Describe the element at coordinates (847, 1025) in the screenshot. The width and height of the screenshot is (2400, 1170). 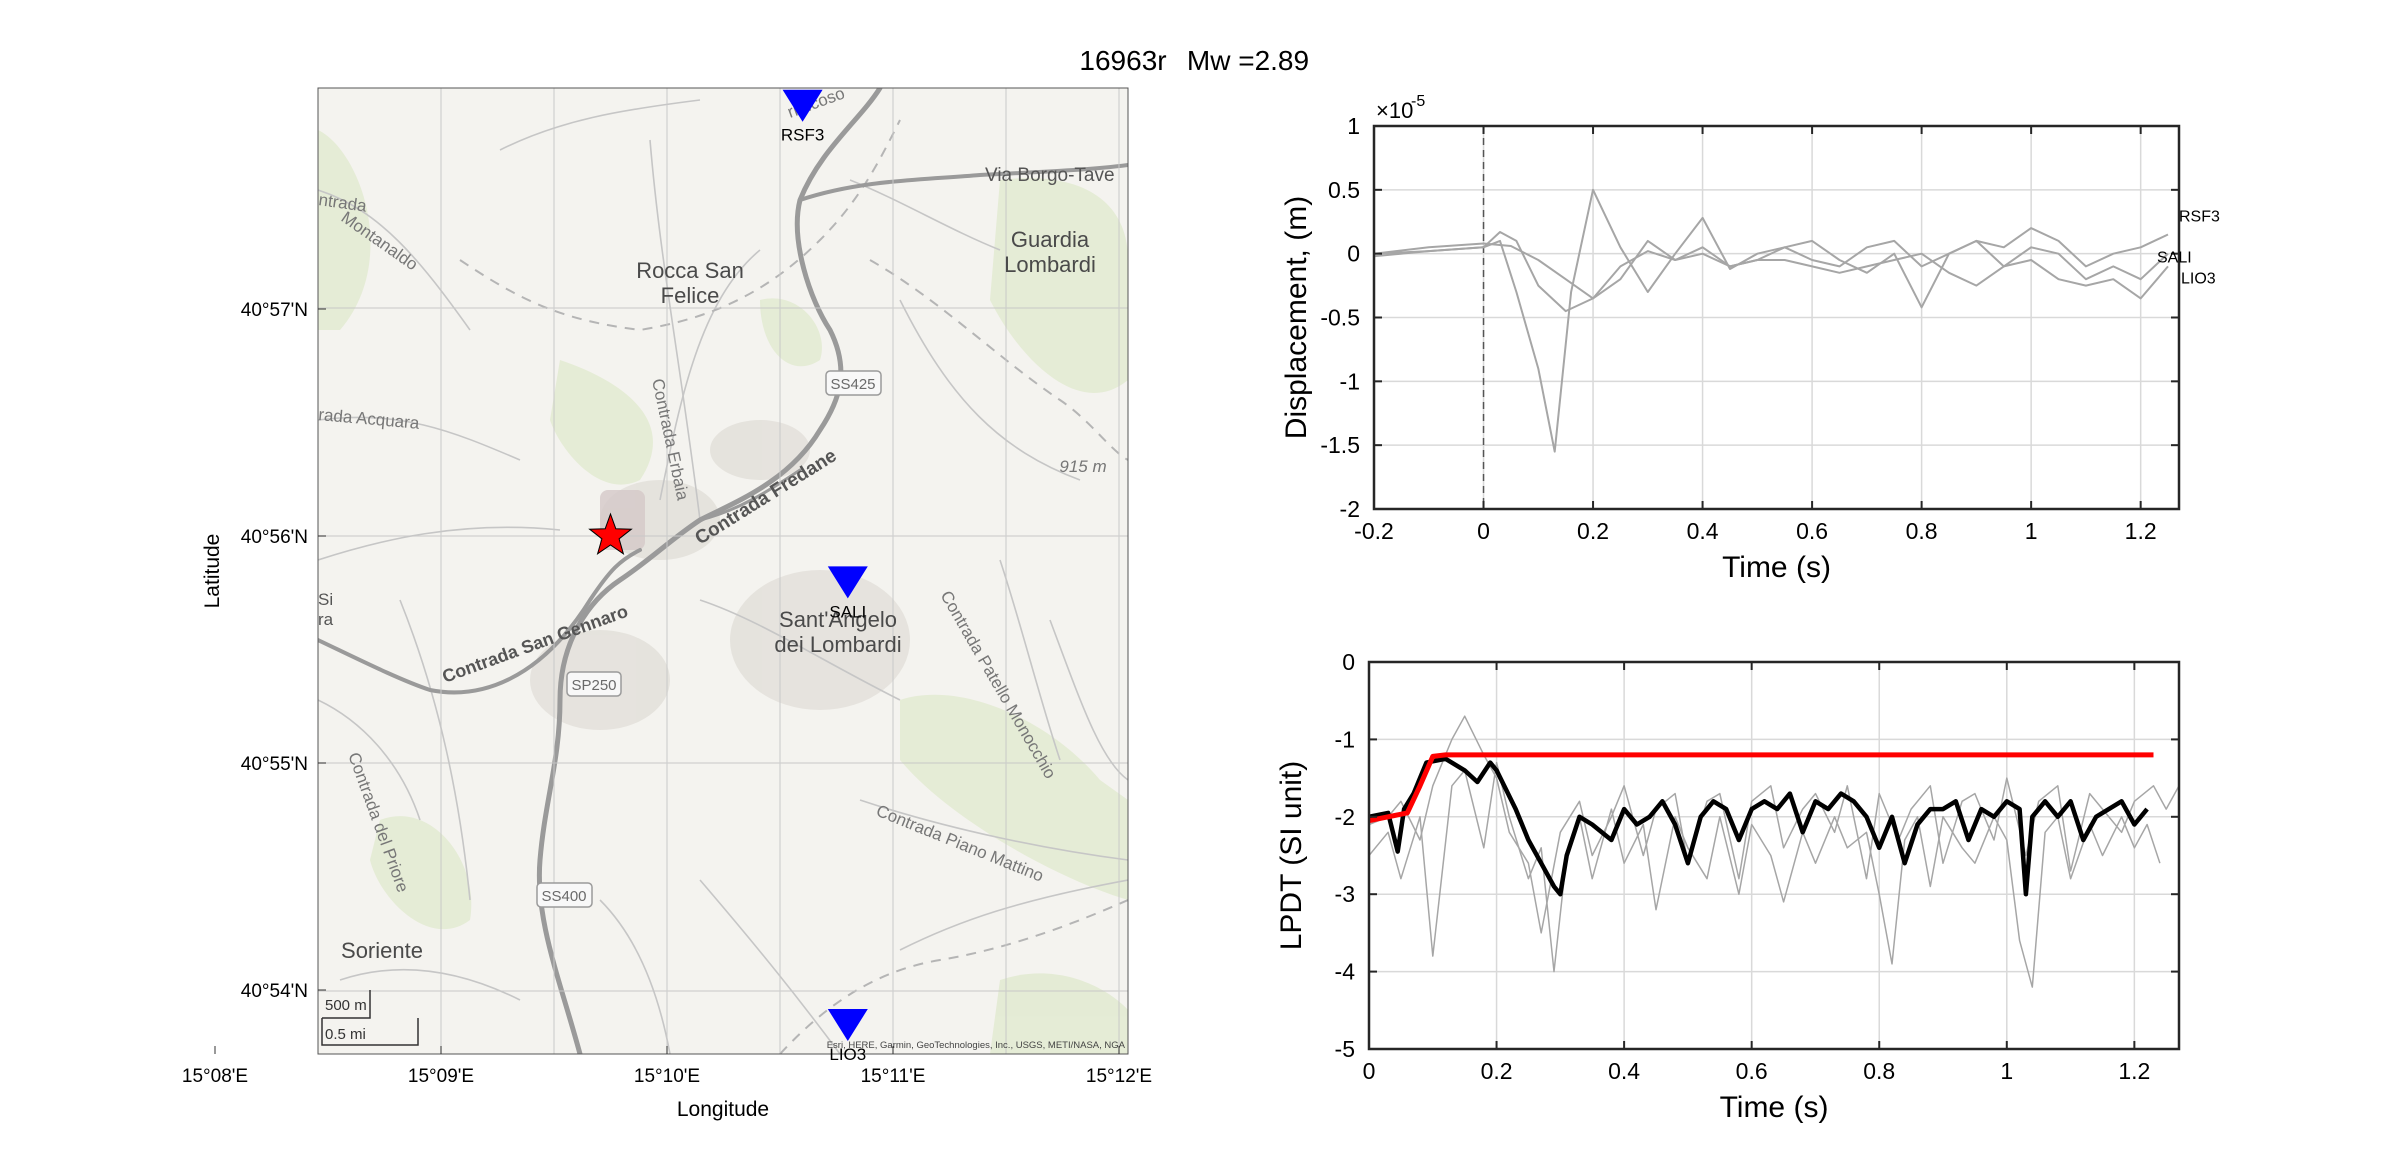
I see `station-marker-lio3` at that location.